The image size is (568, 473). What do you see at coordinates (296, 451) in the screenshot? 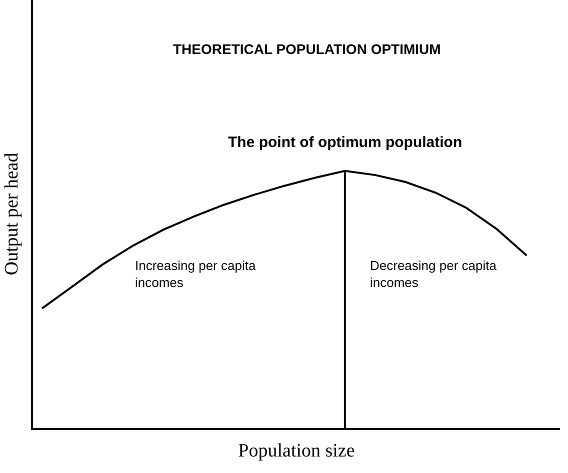
I see `x-axis-title: Population size` at bounding box center [296, 451].